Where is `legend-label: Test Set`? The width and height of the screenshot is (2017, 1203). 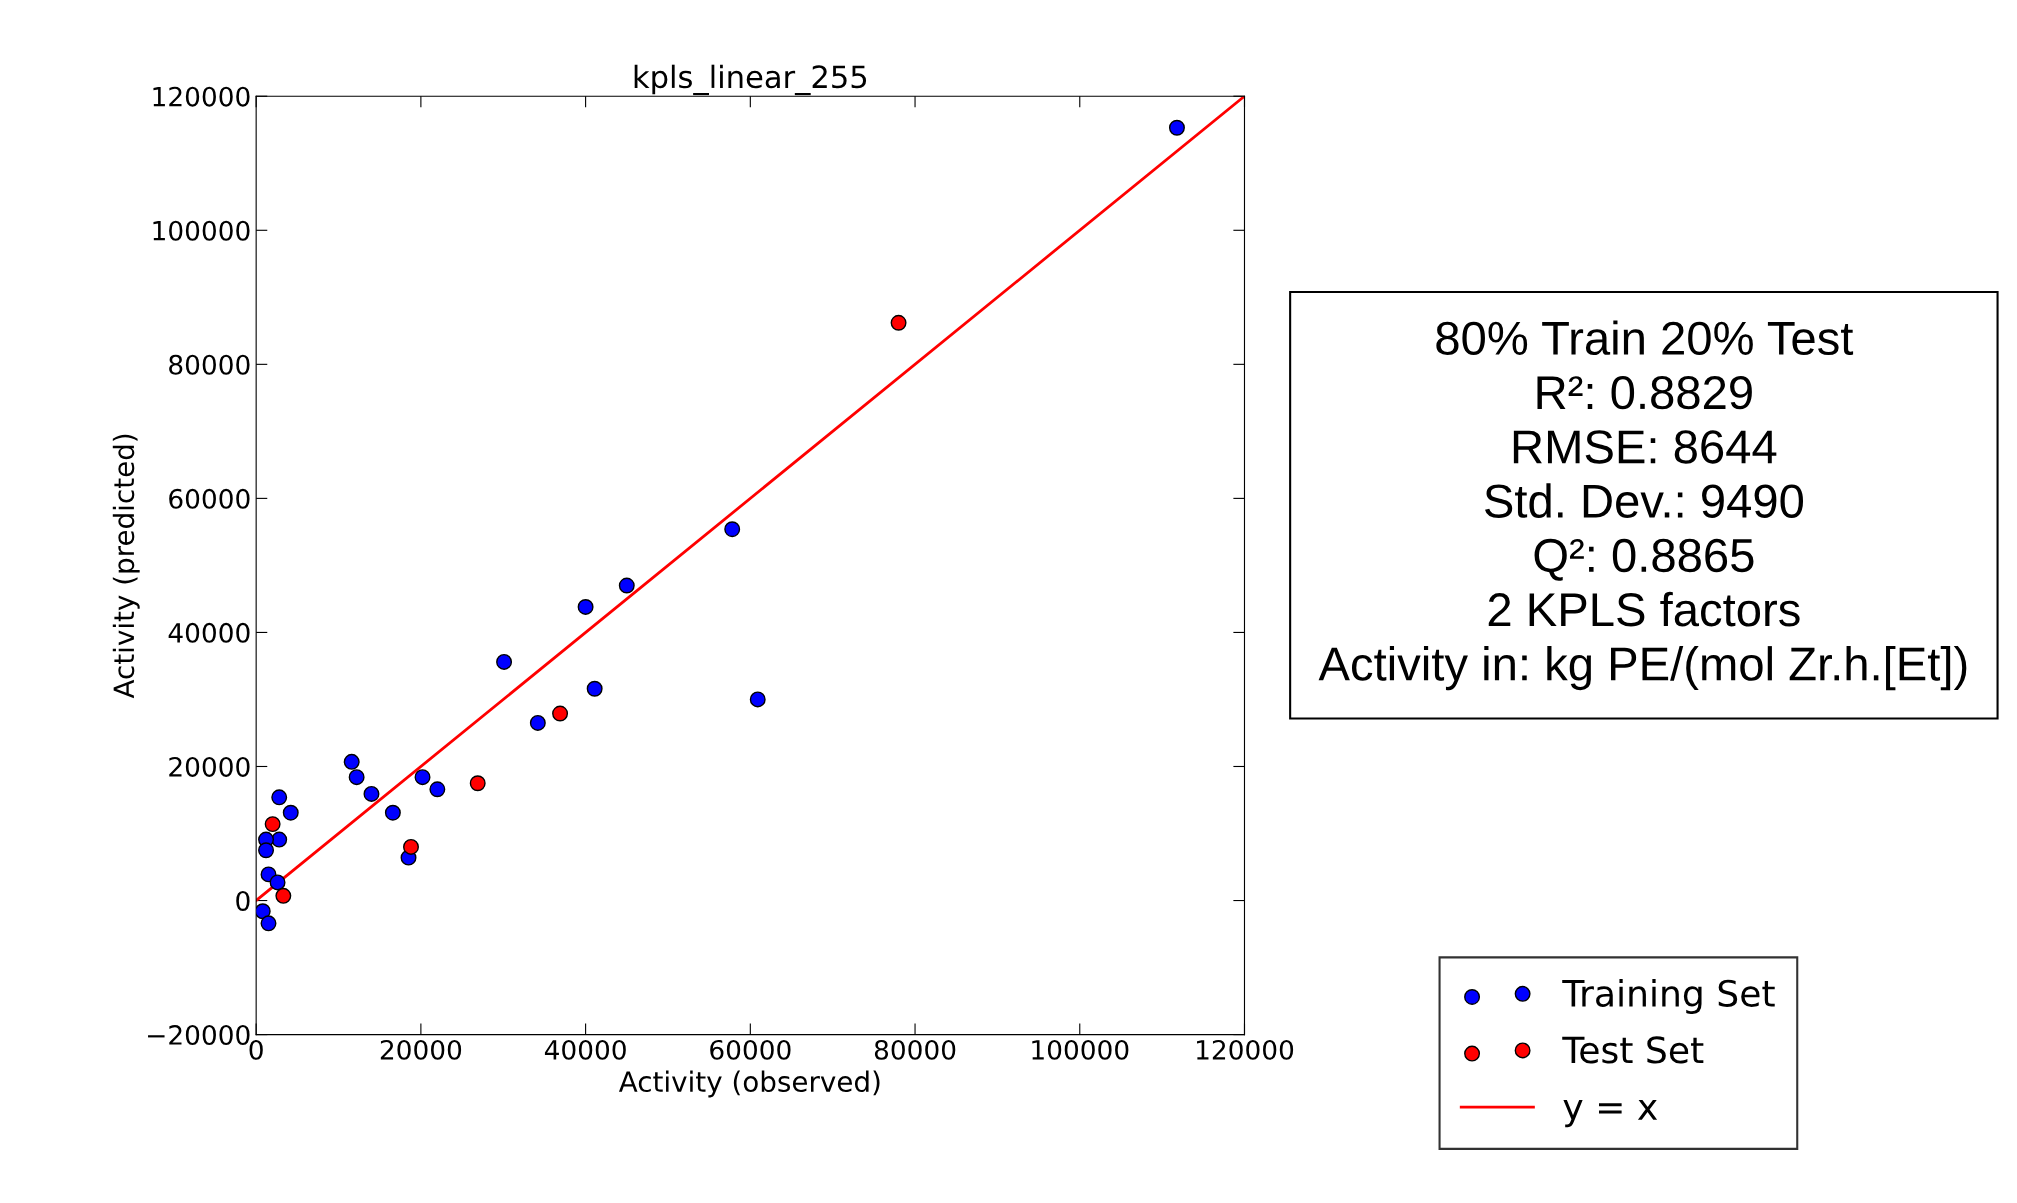 legend-label: Test Set is located at coordinates (1633, 1050).